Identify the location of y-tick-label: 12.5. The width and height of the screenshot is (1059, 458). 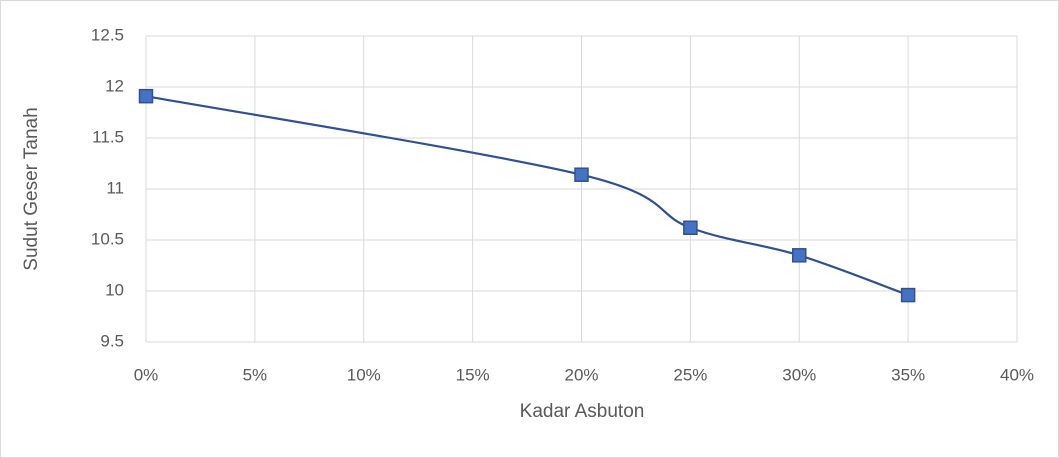
(107, 34).